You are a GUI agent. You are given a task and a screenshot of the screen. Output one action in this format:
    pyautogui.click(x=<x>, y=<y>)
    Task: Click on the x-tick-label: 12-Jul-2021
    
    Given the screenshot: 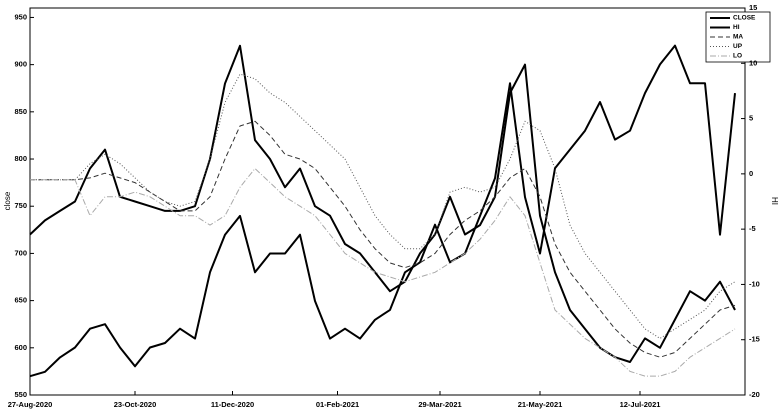 What is the action you would take?
    pyautogui.click(x=640, y=404)
    